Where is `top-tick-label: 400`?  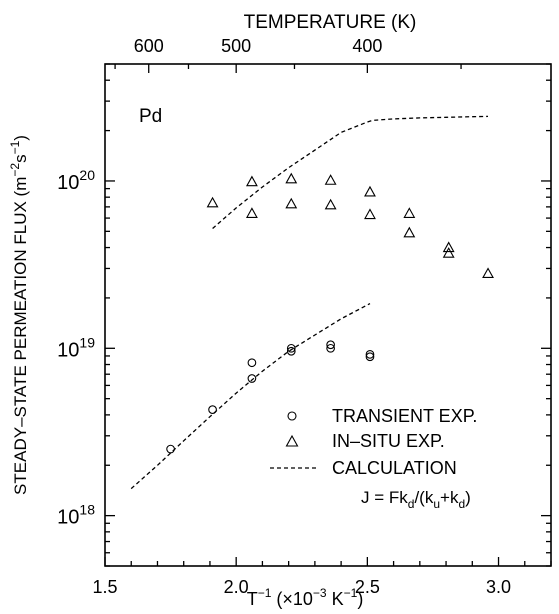
top-tick-label: 400 is located at coordinates (367, 46).